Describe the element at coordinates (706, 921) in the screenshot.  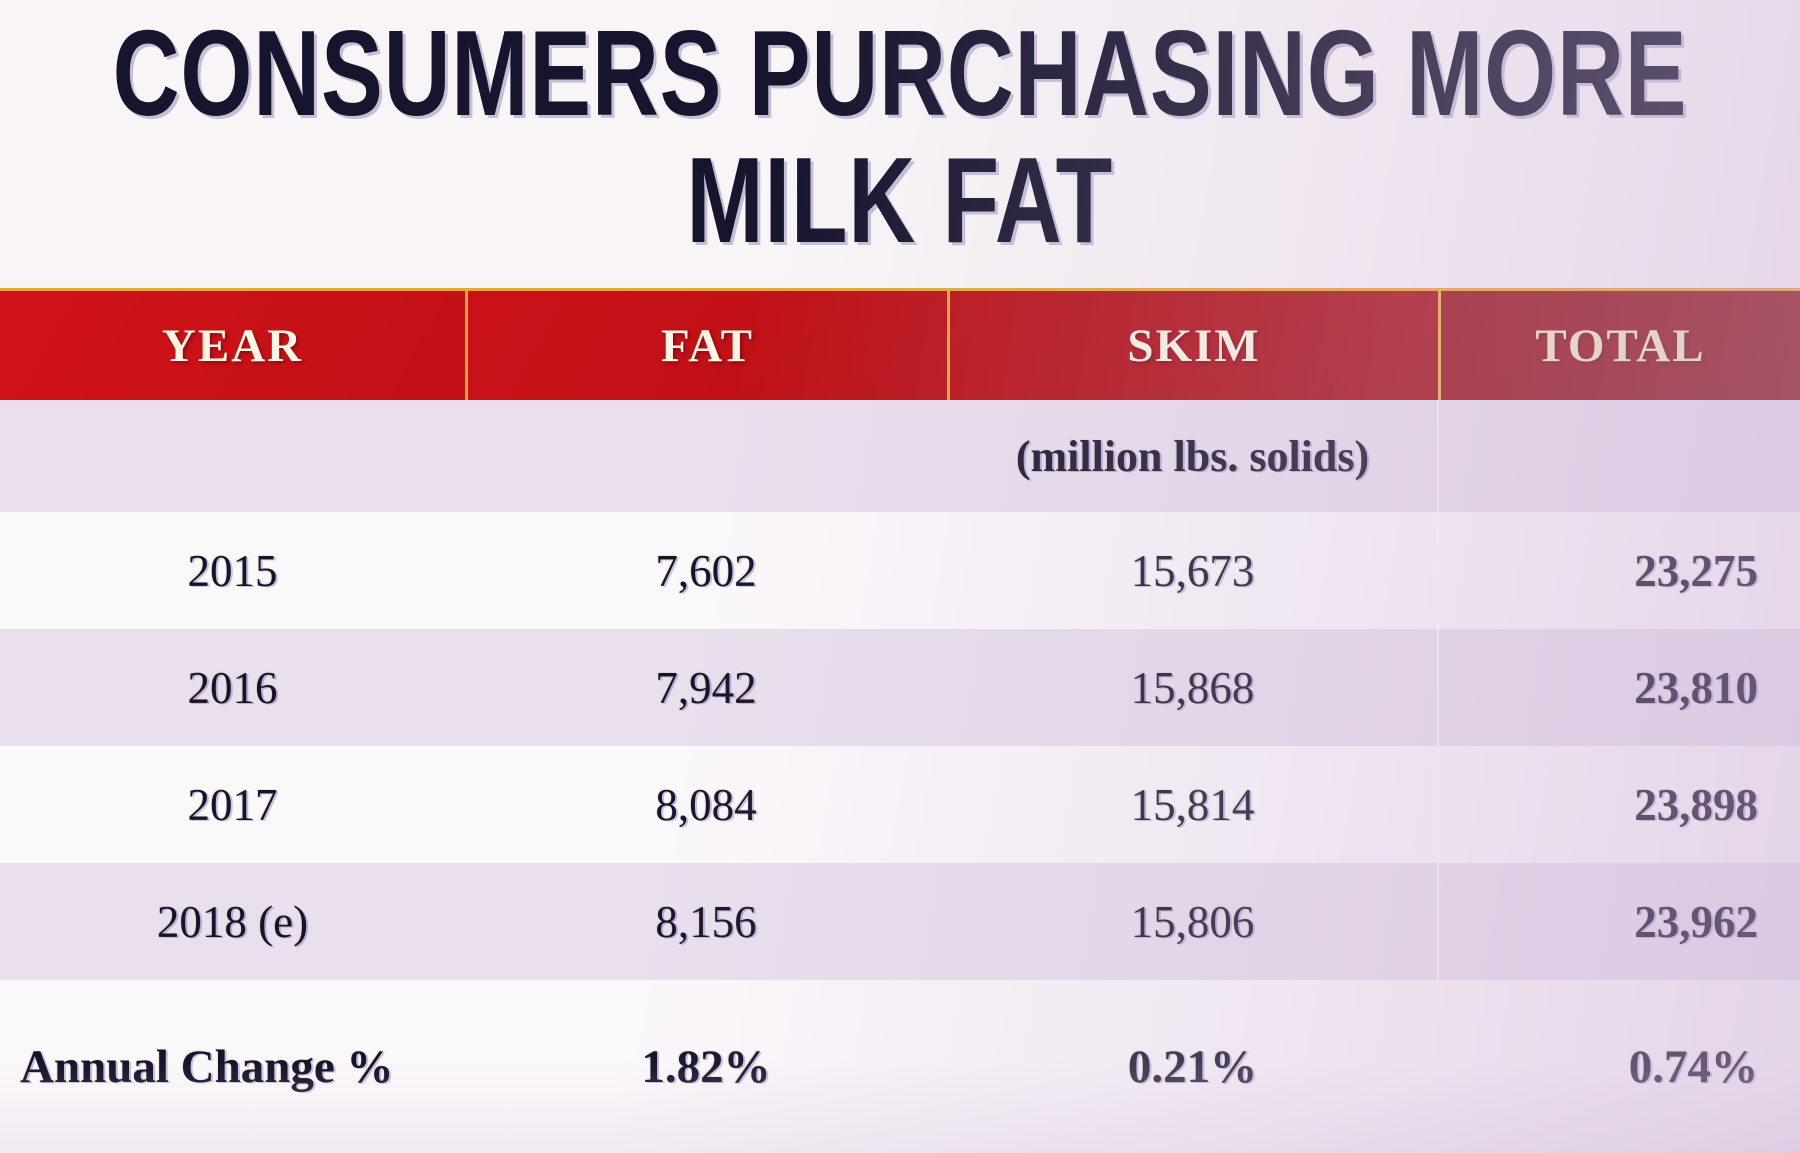
I see `fat-cell: 8,156` at that location.